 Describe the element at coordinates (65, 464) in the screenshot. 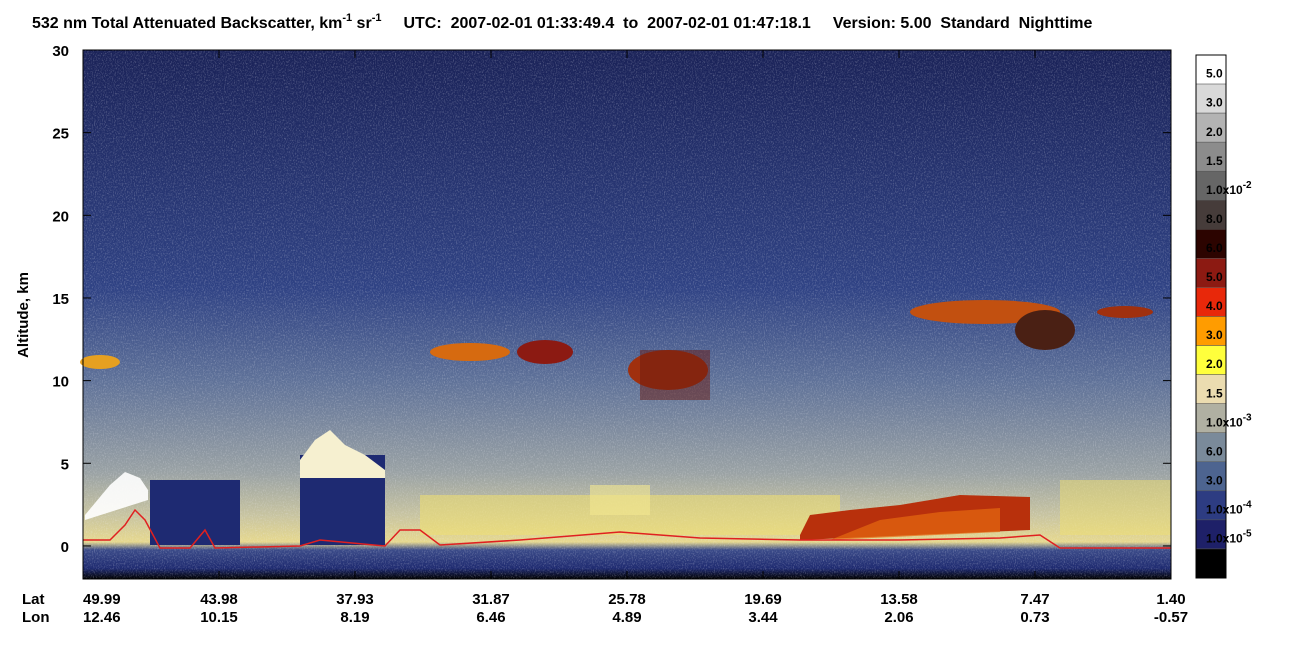

I see `y-tick-label: 5` at that location.